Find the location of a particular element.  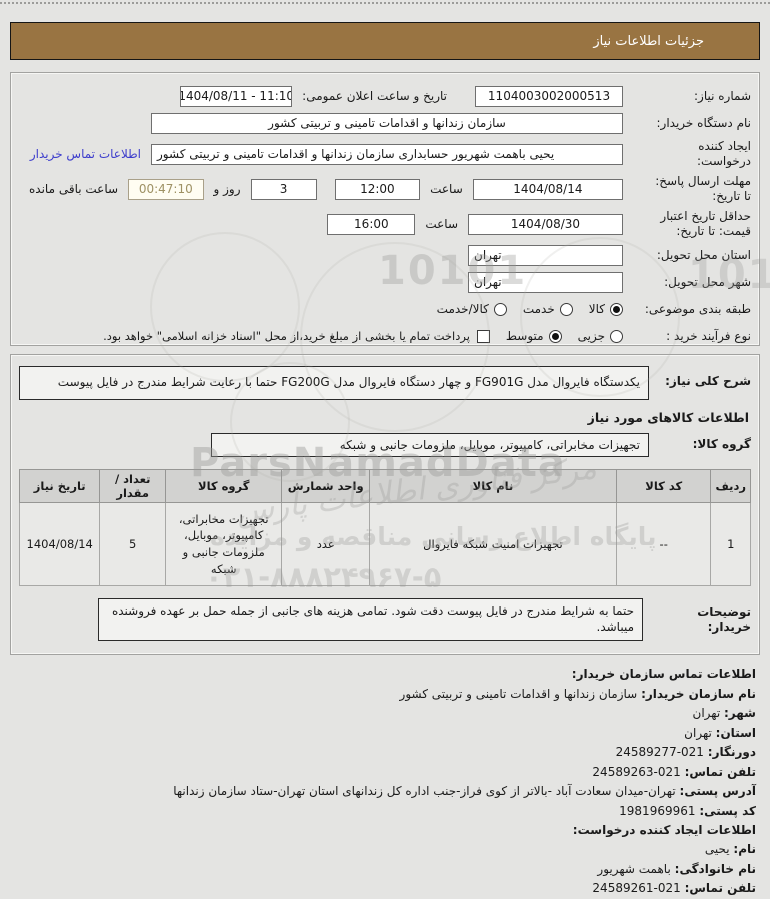

cell-qty: 5 is located at coordinates (132, 544).